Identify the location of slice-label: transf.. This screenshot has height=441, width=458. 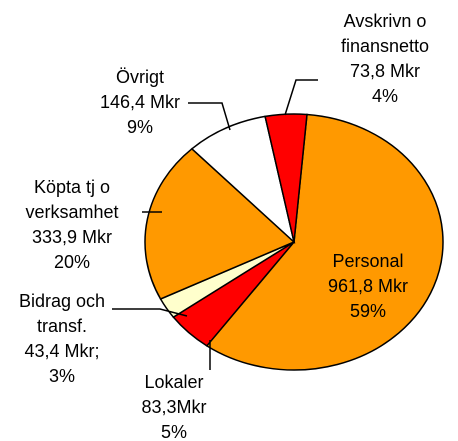
(62, 326).